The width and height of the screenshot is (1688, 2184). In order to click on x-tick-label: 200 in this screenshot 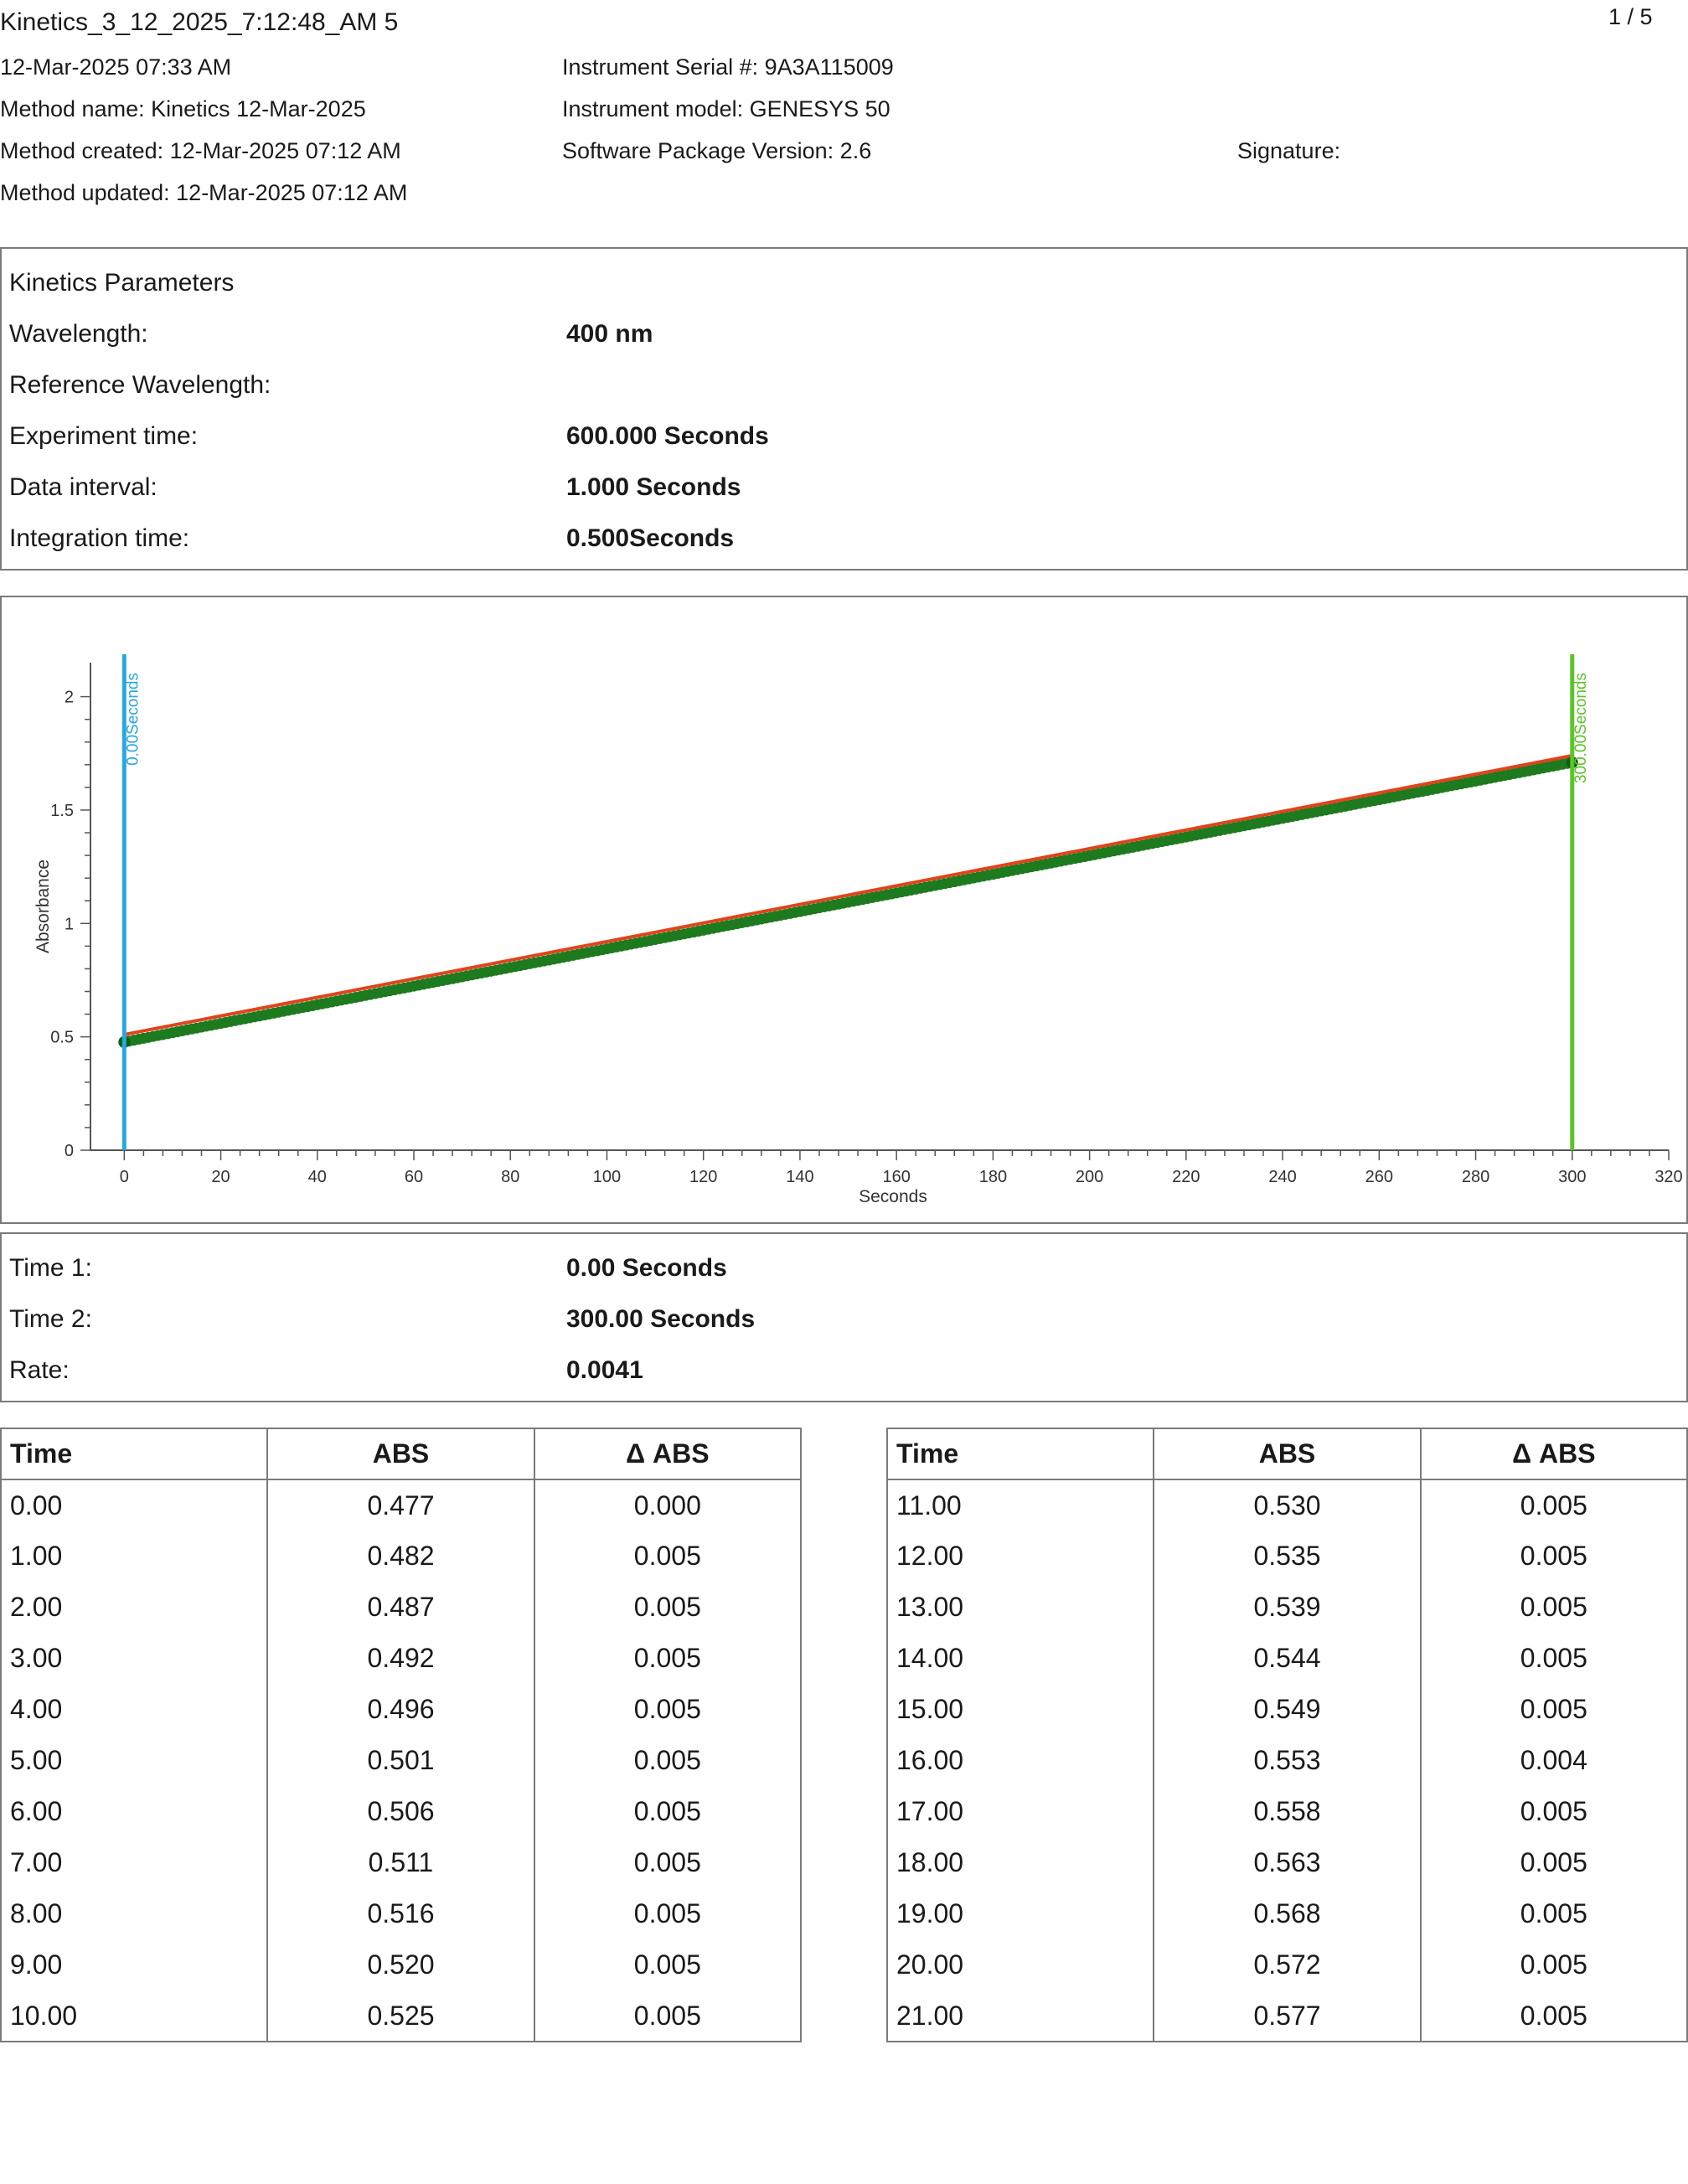, I will do `click(1089, 1177)`.